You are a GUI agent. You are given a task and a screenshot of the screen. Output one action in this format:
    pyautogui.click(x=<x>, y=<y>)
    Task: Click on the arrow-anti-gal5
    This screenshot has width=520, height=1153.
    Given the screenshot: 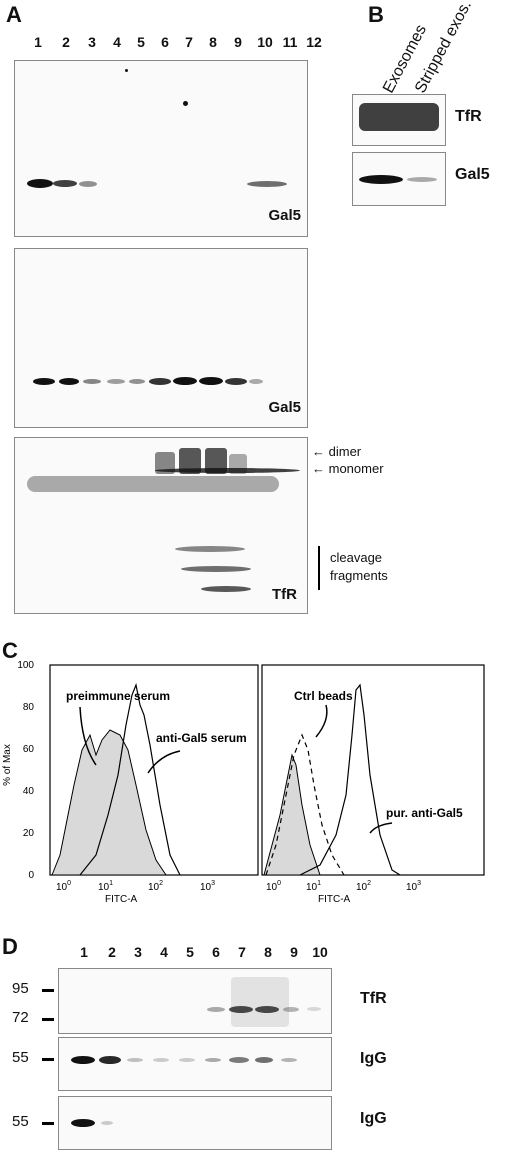 What is the action you would take?
    pyautogui.click(x=164, y=762)
    